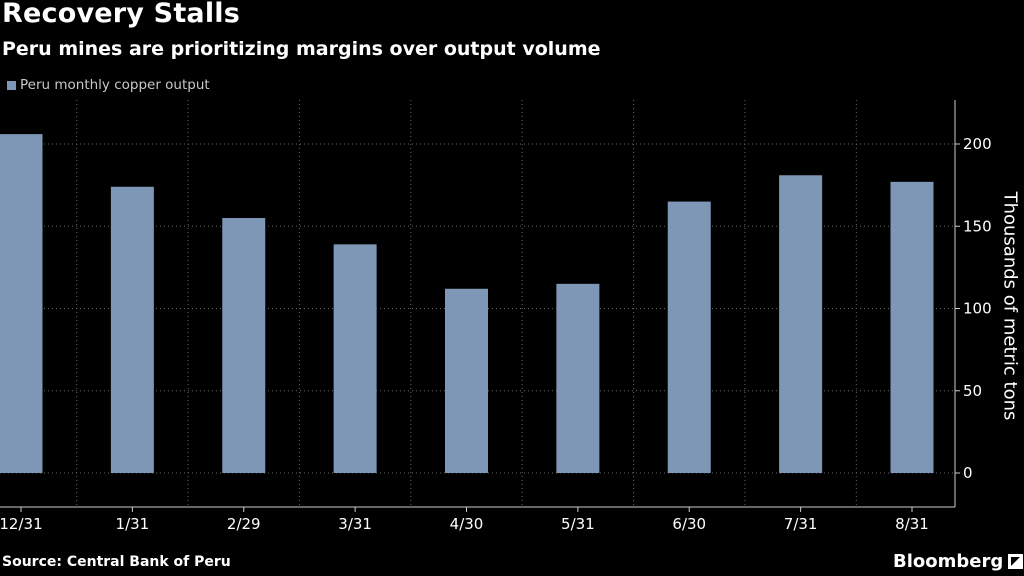 The image size is (1024, 576). What do you see at coordinates (977, 226) in the screenshot?
I see `y-tick-label: 150` at bounding box center [977, 226].